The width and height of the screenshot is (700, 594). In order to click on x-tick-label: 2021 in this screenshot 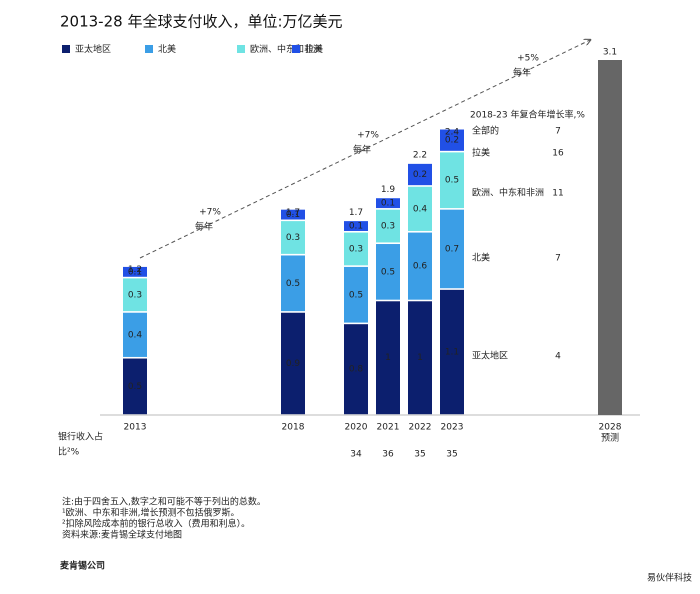, I will do `click(388, 428)`.